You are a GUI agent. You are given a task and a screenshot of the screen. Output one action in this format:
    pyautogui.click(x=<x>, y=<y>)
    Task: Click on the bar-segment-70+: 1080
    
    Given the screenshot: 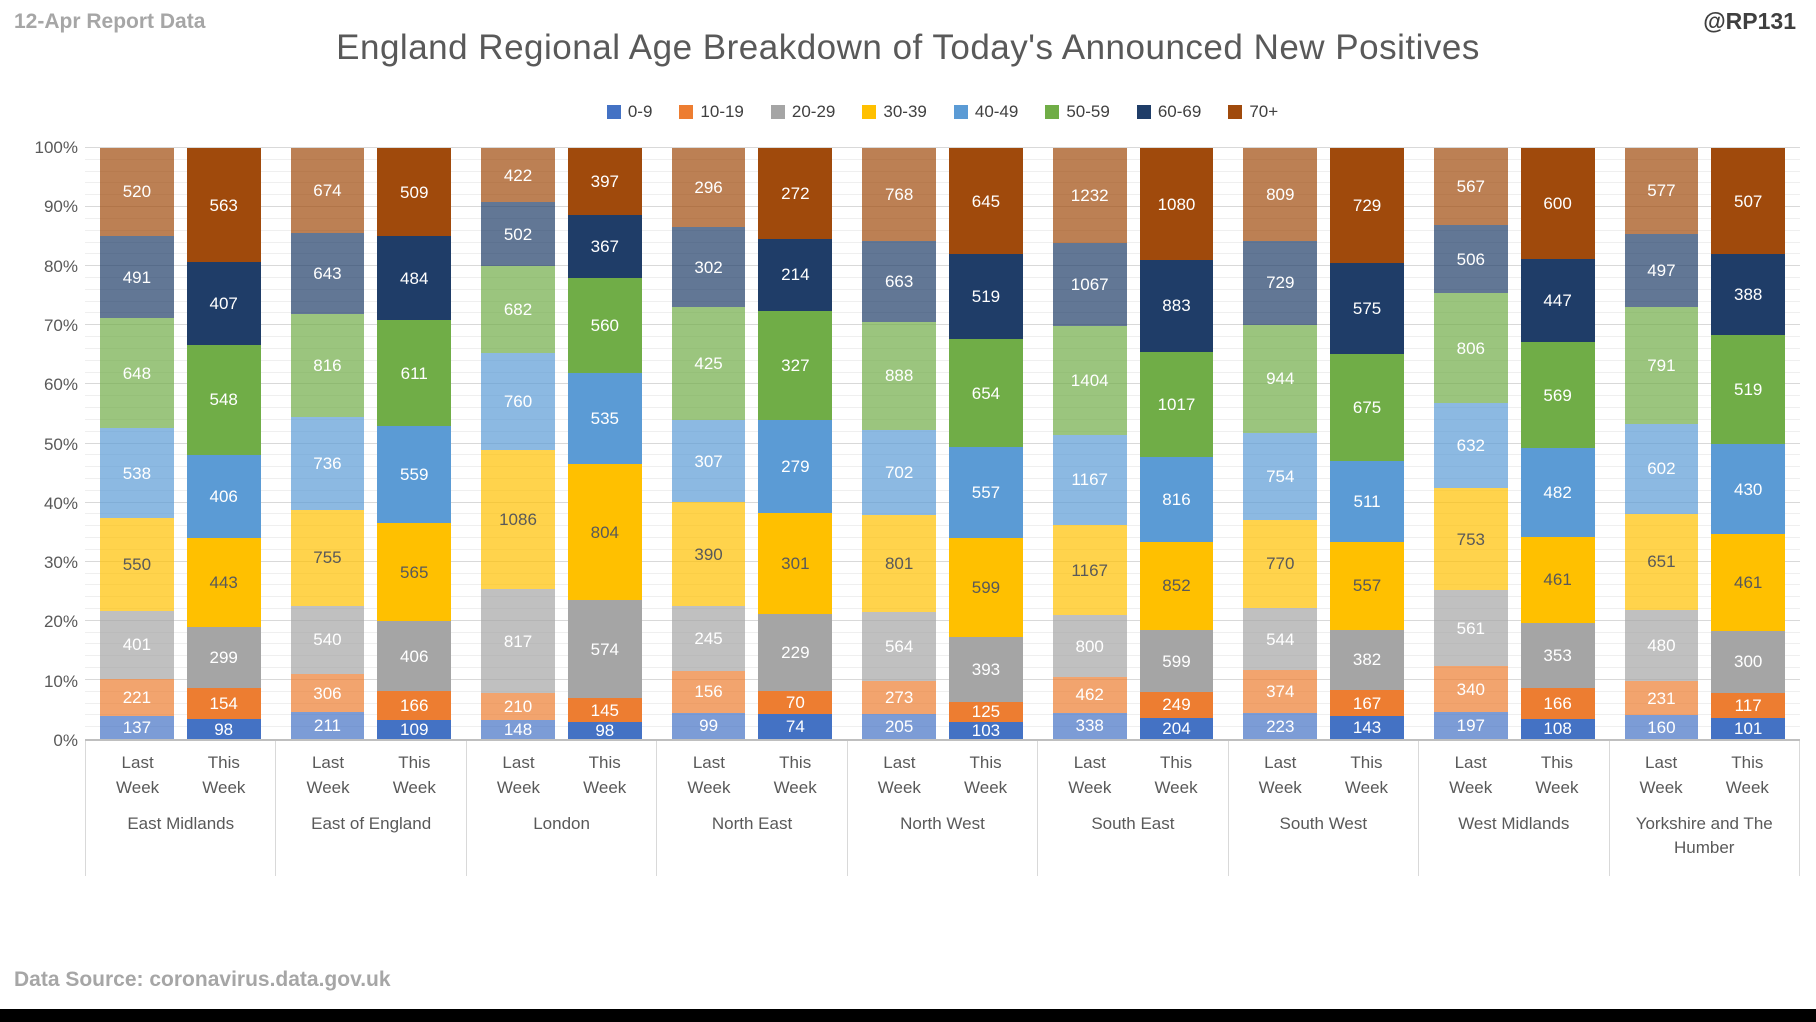 What is the action you would take?
    pyautogui.click(x=1176, y=204)
    